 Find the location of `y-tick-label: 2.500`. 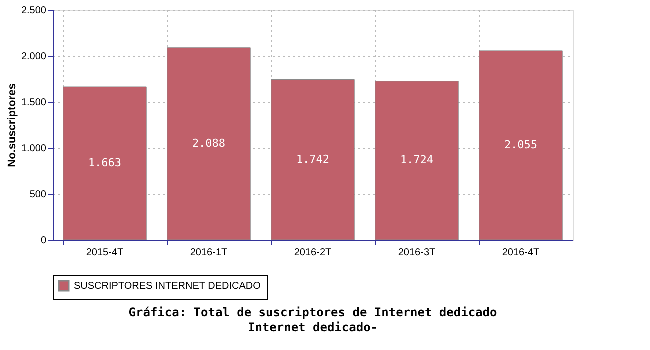

y-tick-label: 2.500 is located at coordinates (34, 11).